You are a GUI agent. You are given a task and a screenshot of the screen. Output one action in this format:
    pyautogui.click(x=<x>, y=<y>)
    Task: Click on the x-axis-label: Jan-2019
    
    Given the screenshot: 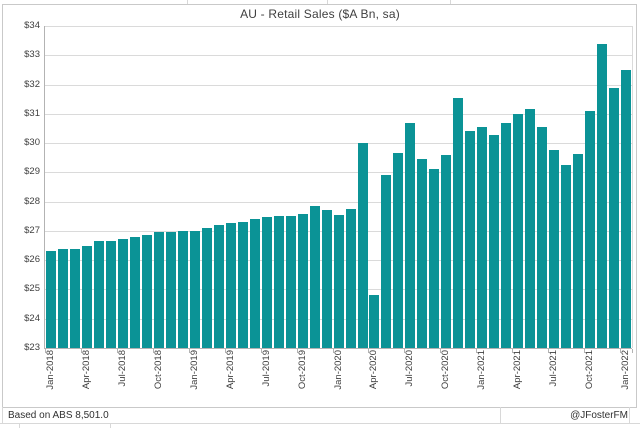 What is the action you would take?
    pyautogui.click(x=194, y=370)
    